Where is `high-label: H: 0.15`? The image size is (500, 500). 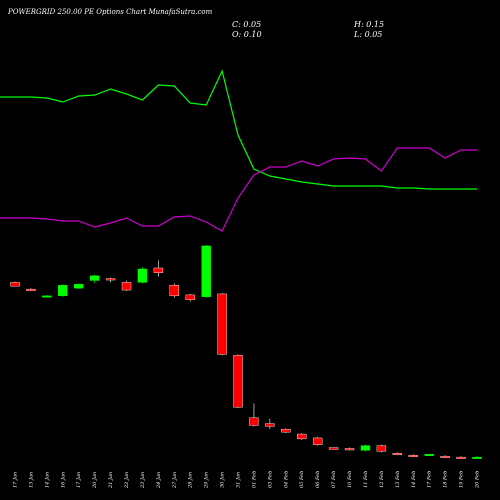
high-label: H: 0.15 is located at coordinates (368, 24).